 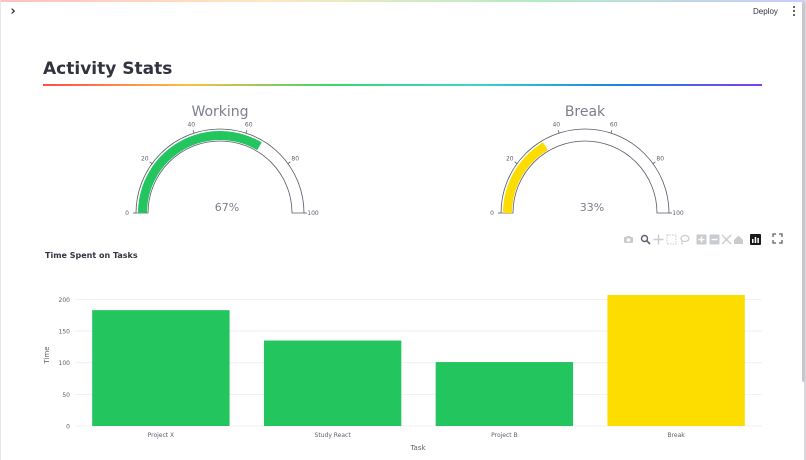 I want to click on chart-y-tick-labels: 0 50 100 150 200, so click(x=65, y=364).